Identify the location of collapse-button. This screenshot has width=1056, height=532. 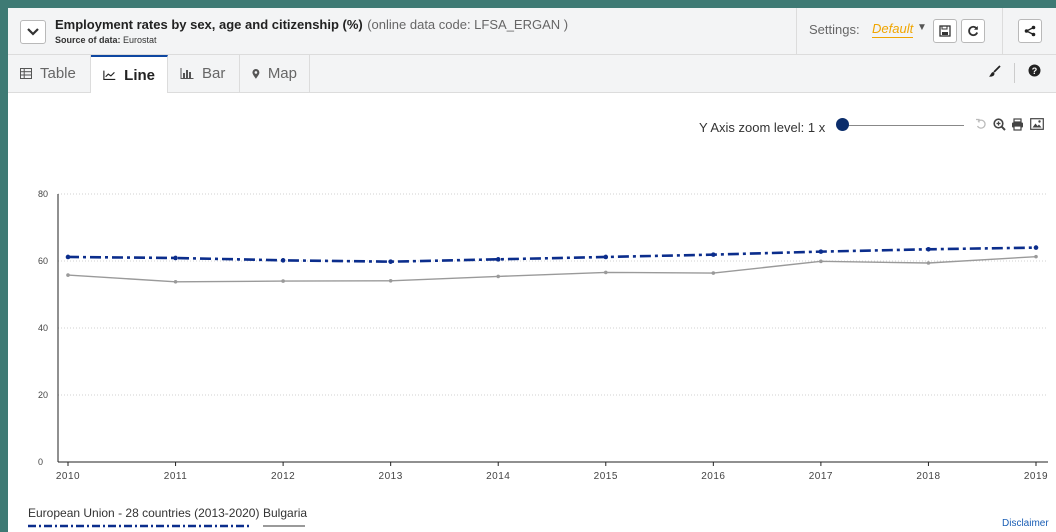
(33, 32).